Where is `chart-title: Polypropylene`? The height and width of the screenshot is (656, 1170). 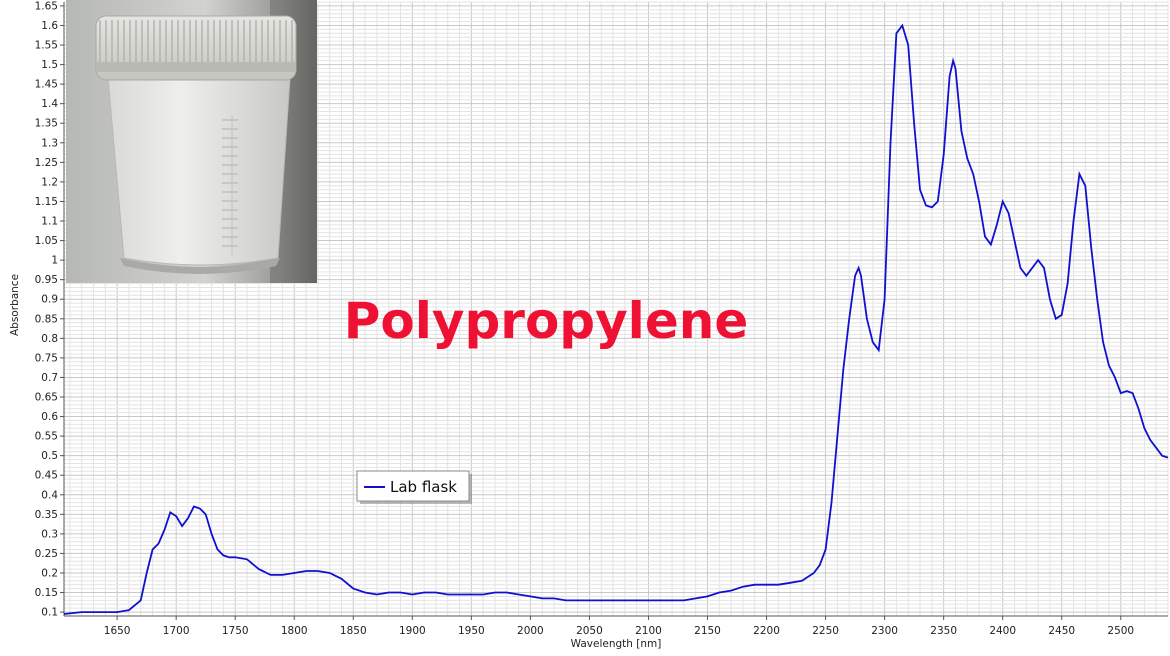 chart-title: Polypropylene is located at coordinates (546, 321).